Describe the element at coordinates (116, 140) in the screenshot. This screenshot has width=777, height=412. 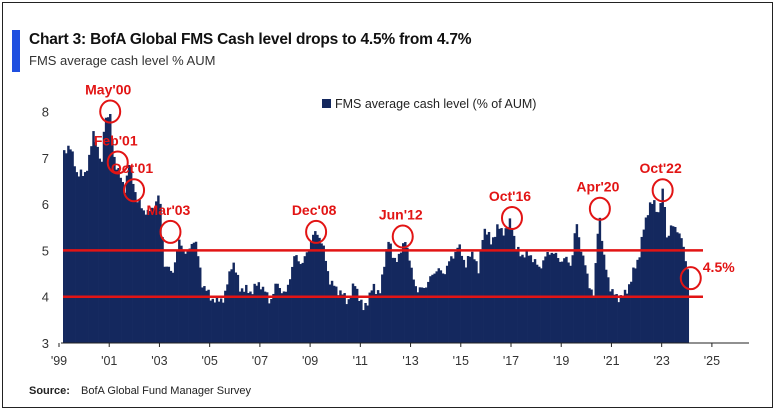
I see `annotation-label: Feb'01` at that location.